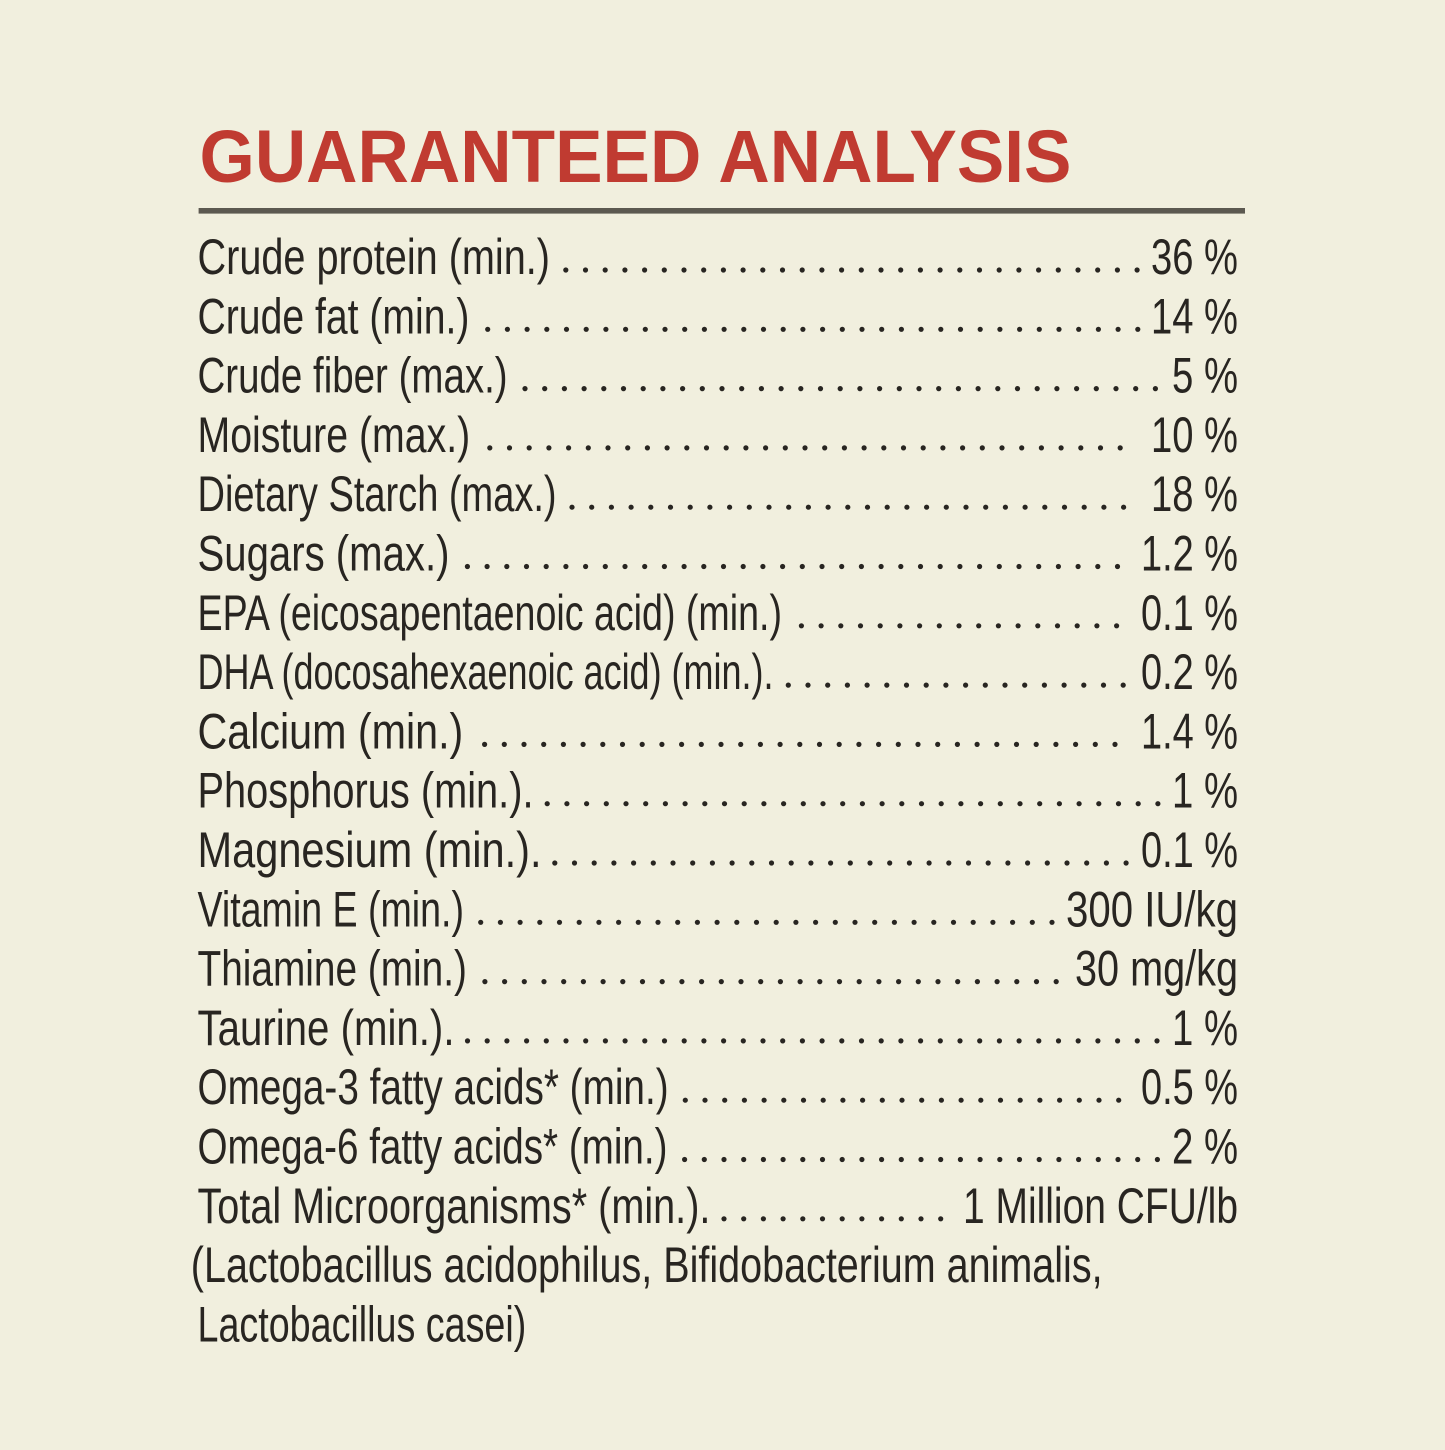  Describe the element at coordinates (331, 731) in the screenshot. I see `svg-text: Calcium (min.)` at that location.